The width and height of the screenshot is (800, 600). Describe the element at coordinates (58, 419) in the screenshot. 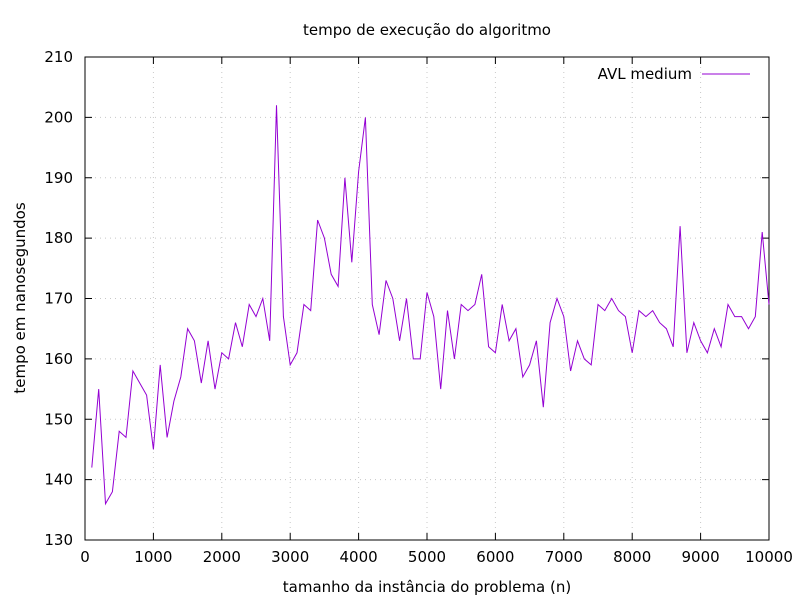

I see `y-tick-label: 150` at that location.